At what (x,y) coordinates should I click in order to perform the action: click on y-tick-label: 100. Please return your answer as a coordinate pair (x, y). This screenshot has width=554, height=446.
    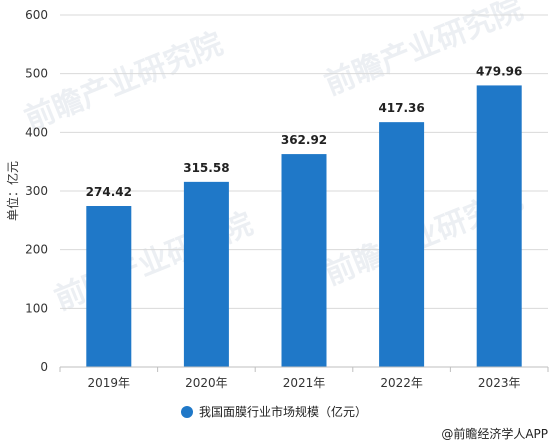
    Looking at the image, I should click on (36, 308).